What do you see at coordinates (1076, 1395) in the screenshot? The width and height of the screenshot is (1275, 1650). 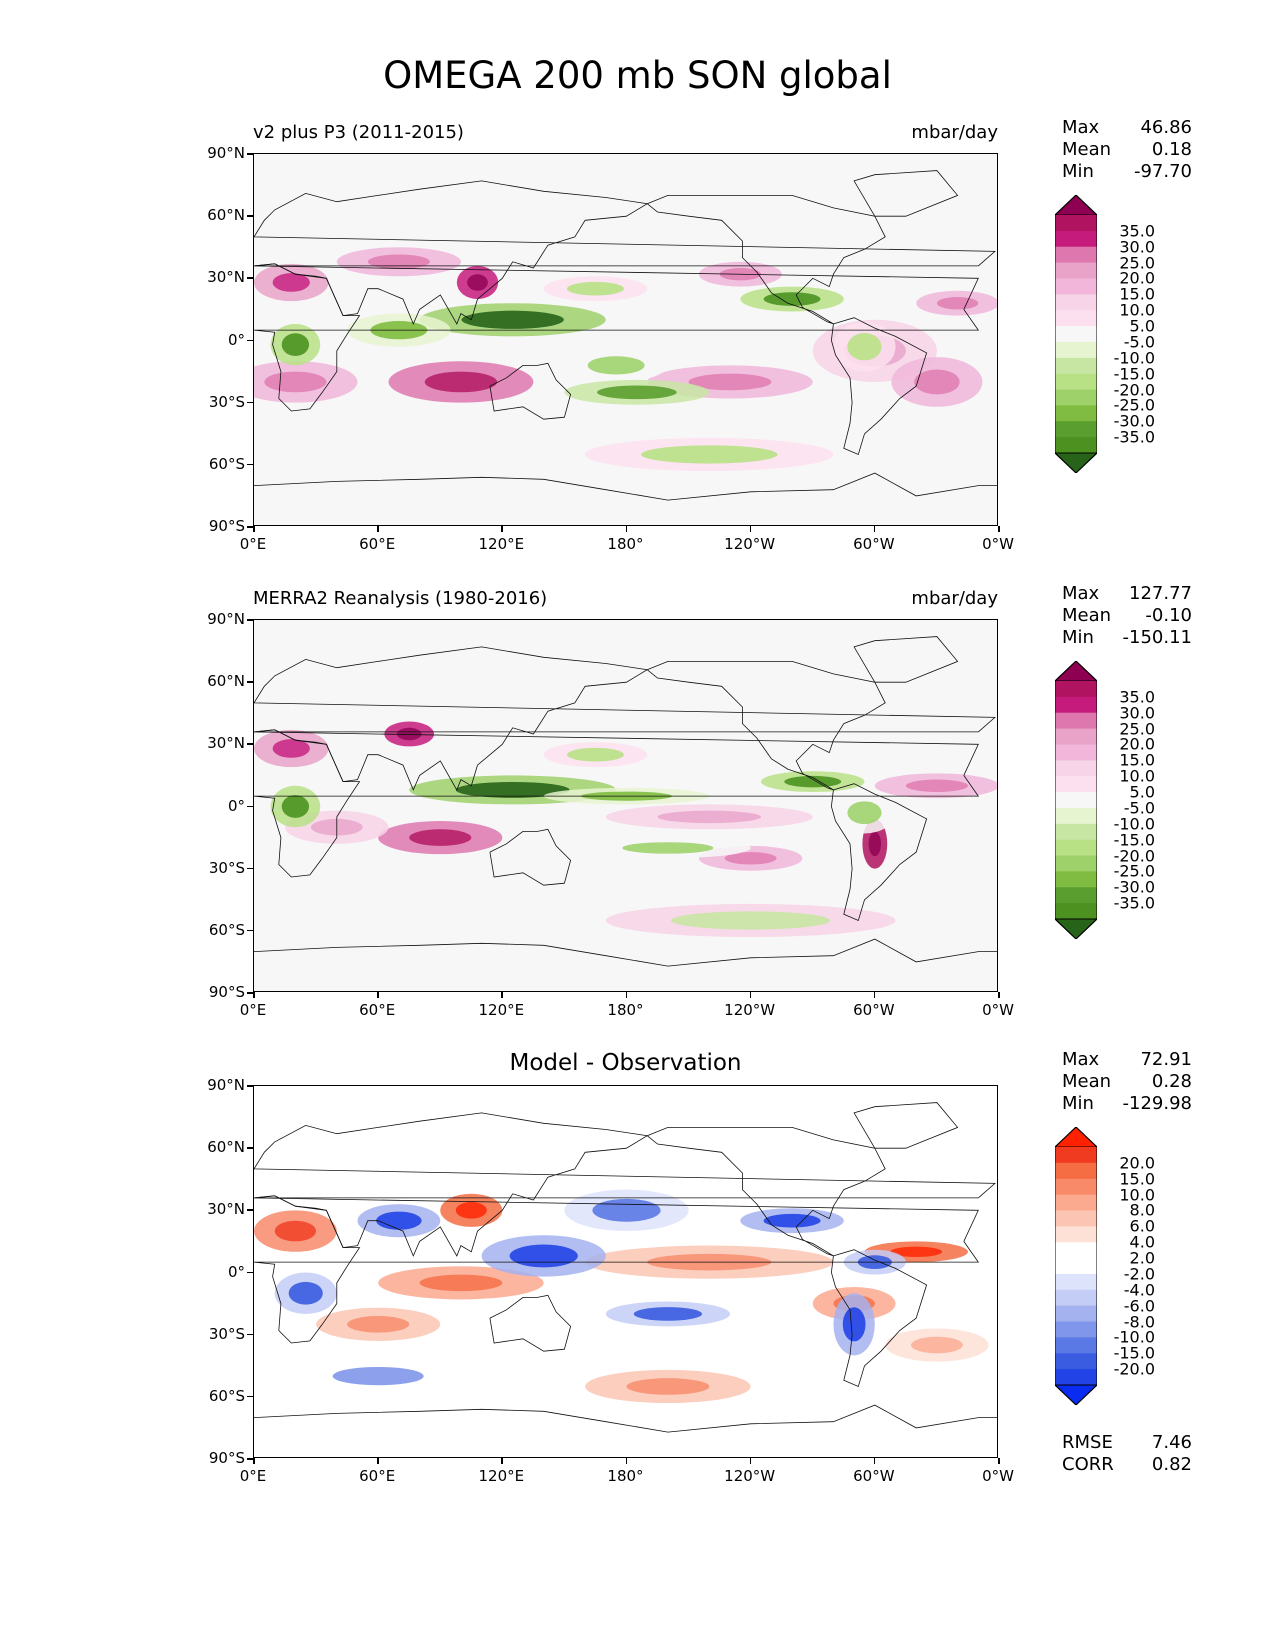 I see `colorbar-bottom-extend` at bounding box center [1076, 1395].